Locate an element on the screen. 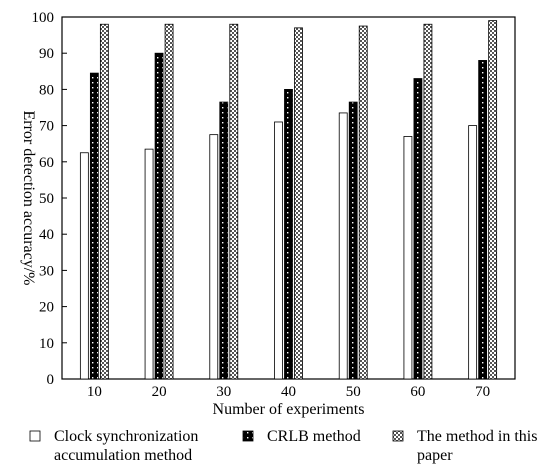 The image size is (550, 474). x-tick-label: 10 is located at coordinates (94, 392).